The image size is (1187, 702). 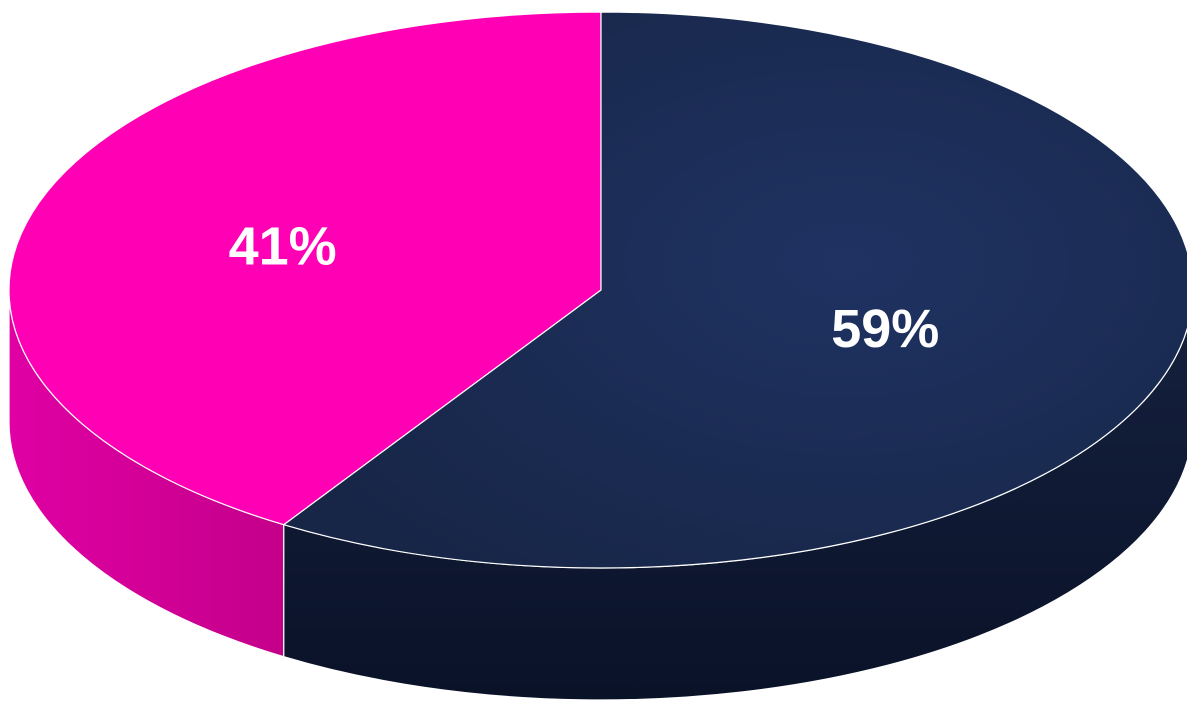 What do you see at coordinates (283, 247) in the screenshot?
I see `pie-slice-label-1: 41%` at bounding box center [283, 247].